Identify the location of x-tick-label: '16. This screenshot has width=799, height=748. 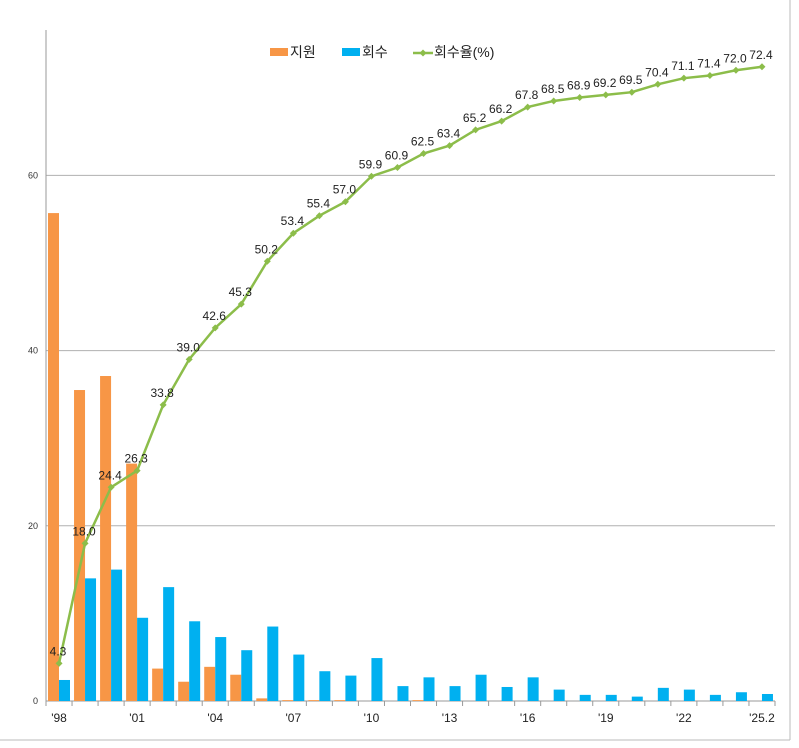
(528, 718).